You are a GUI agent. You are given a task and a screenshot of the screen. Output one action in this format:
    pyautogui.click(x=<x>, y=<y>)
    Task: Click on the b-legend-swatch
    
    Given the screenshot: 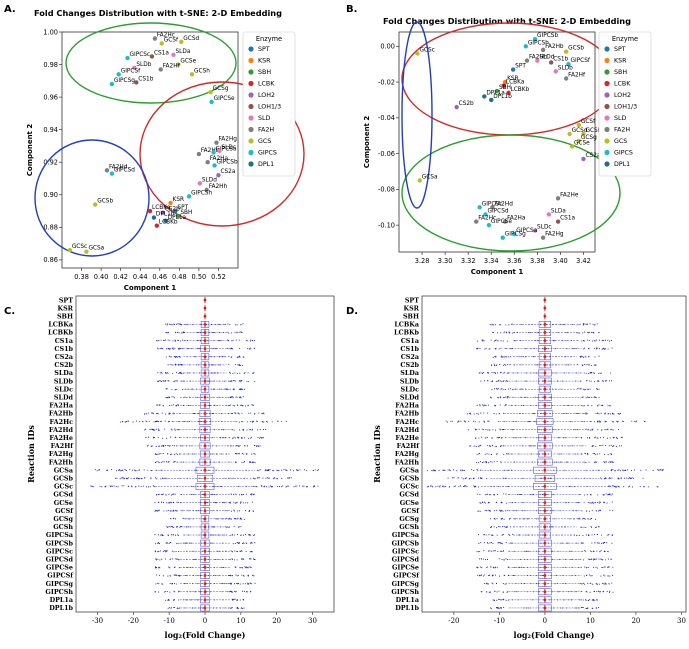 What is the action you would take?
    pyautogui.click(x=607, y=60)
    